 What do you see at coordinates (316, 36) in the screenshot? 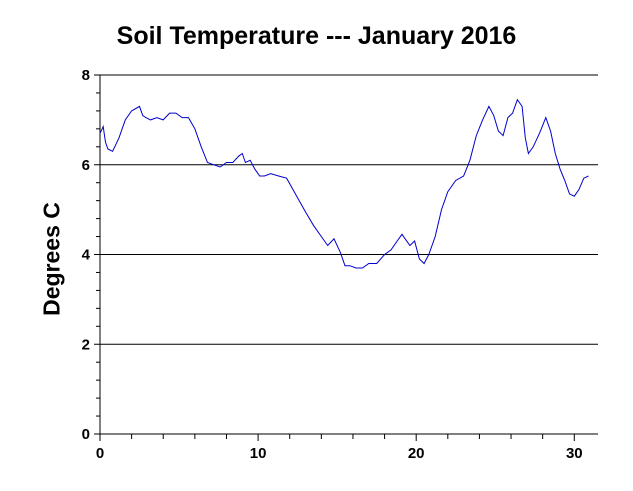
I see `chart-title: Soil Temperature --- January 2016` at bounding box center [316, 36].